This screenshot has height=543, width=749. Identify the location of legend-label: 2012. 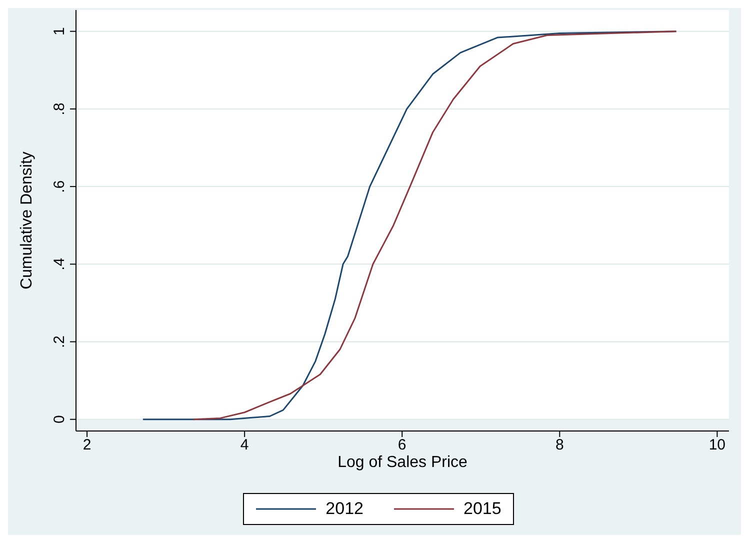
(344, 509).